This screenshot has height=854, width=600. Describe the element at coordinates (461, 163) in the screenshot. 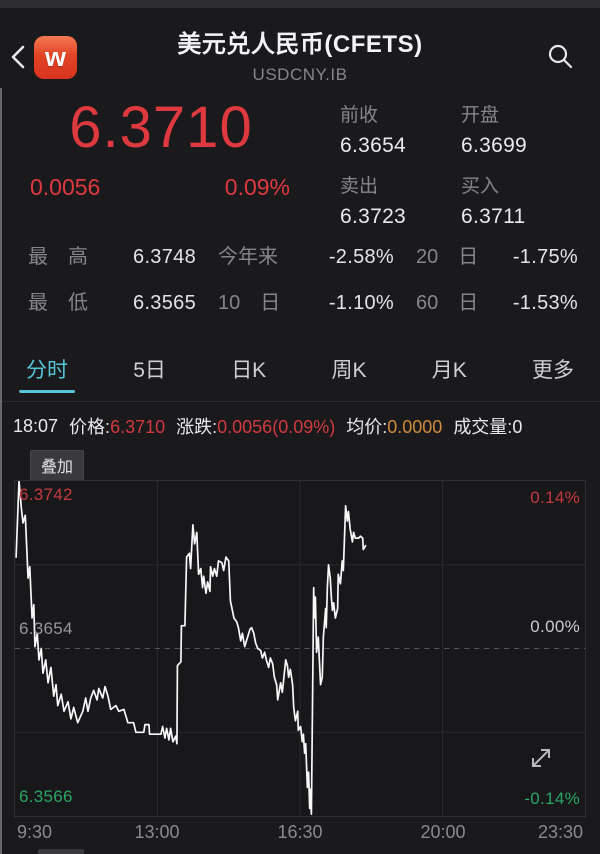

I see `quote-fields: 前收 6.3654 开盘 6.3699 卖出 6.3723 买入 6.3711` at that location.